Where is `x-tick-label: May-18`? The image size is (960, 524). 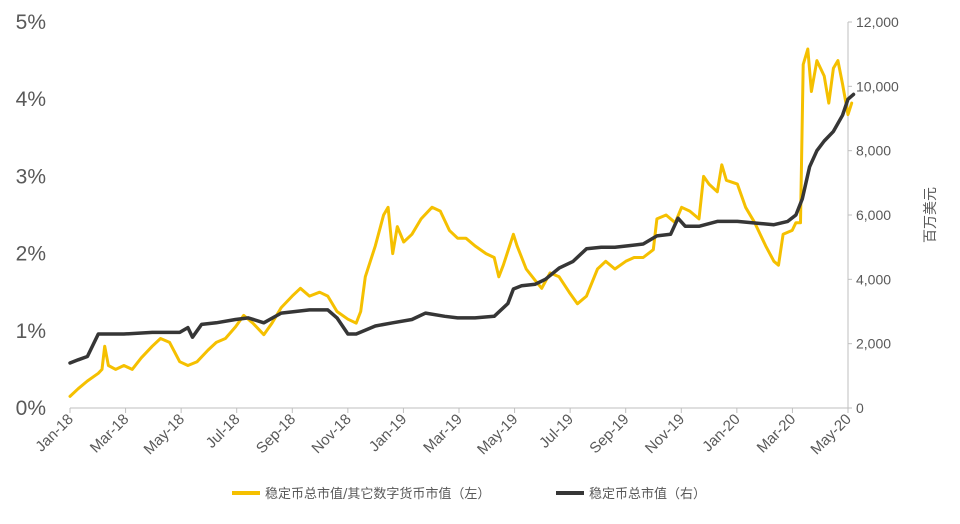
x-tick-label: May-18 is located at coordinates (164, 434).